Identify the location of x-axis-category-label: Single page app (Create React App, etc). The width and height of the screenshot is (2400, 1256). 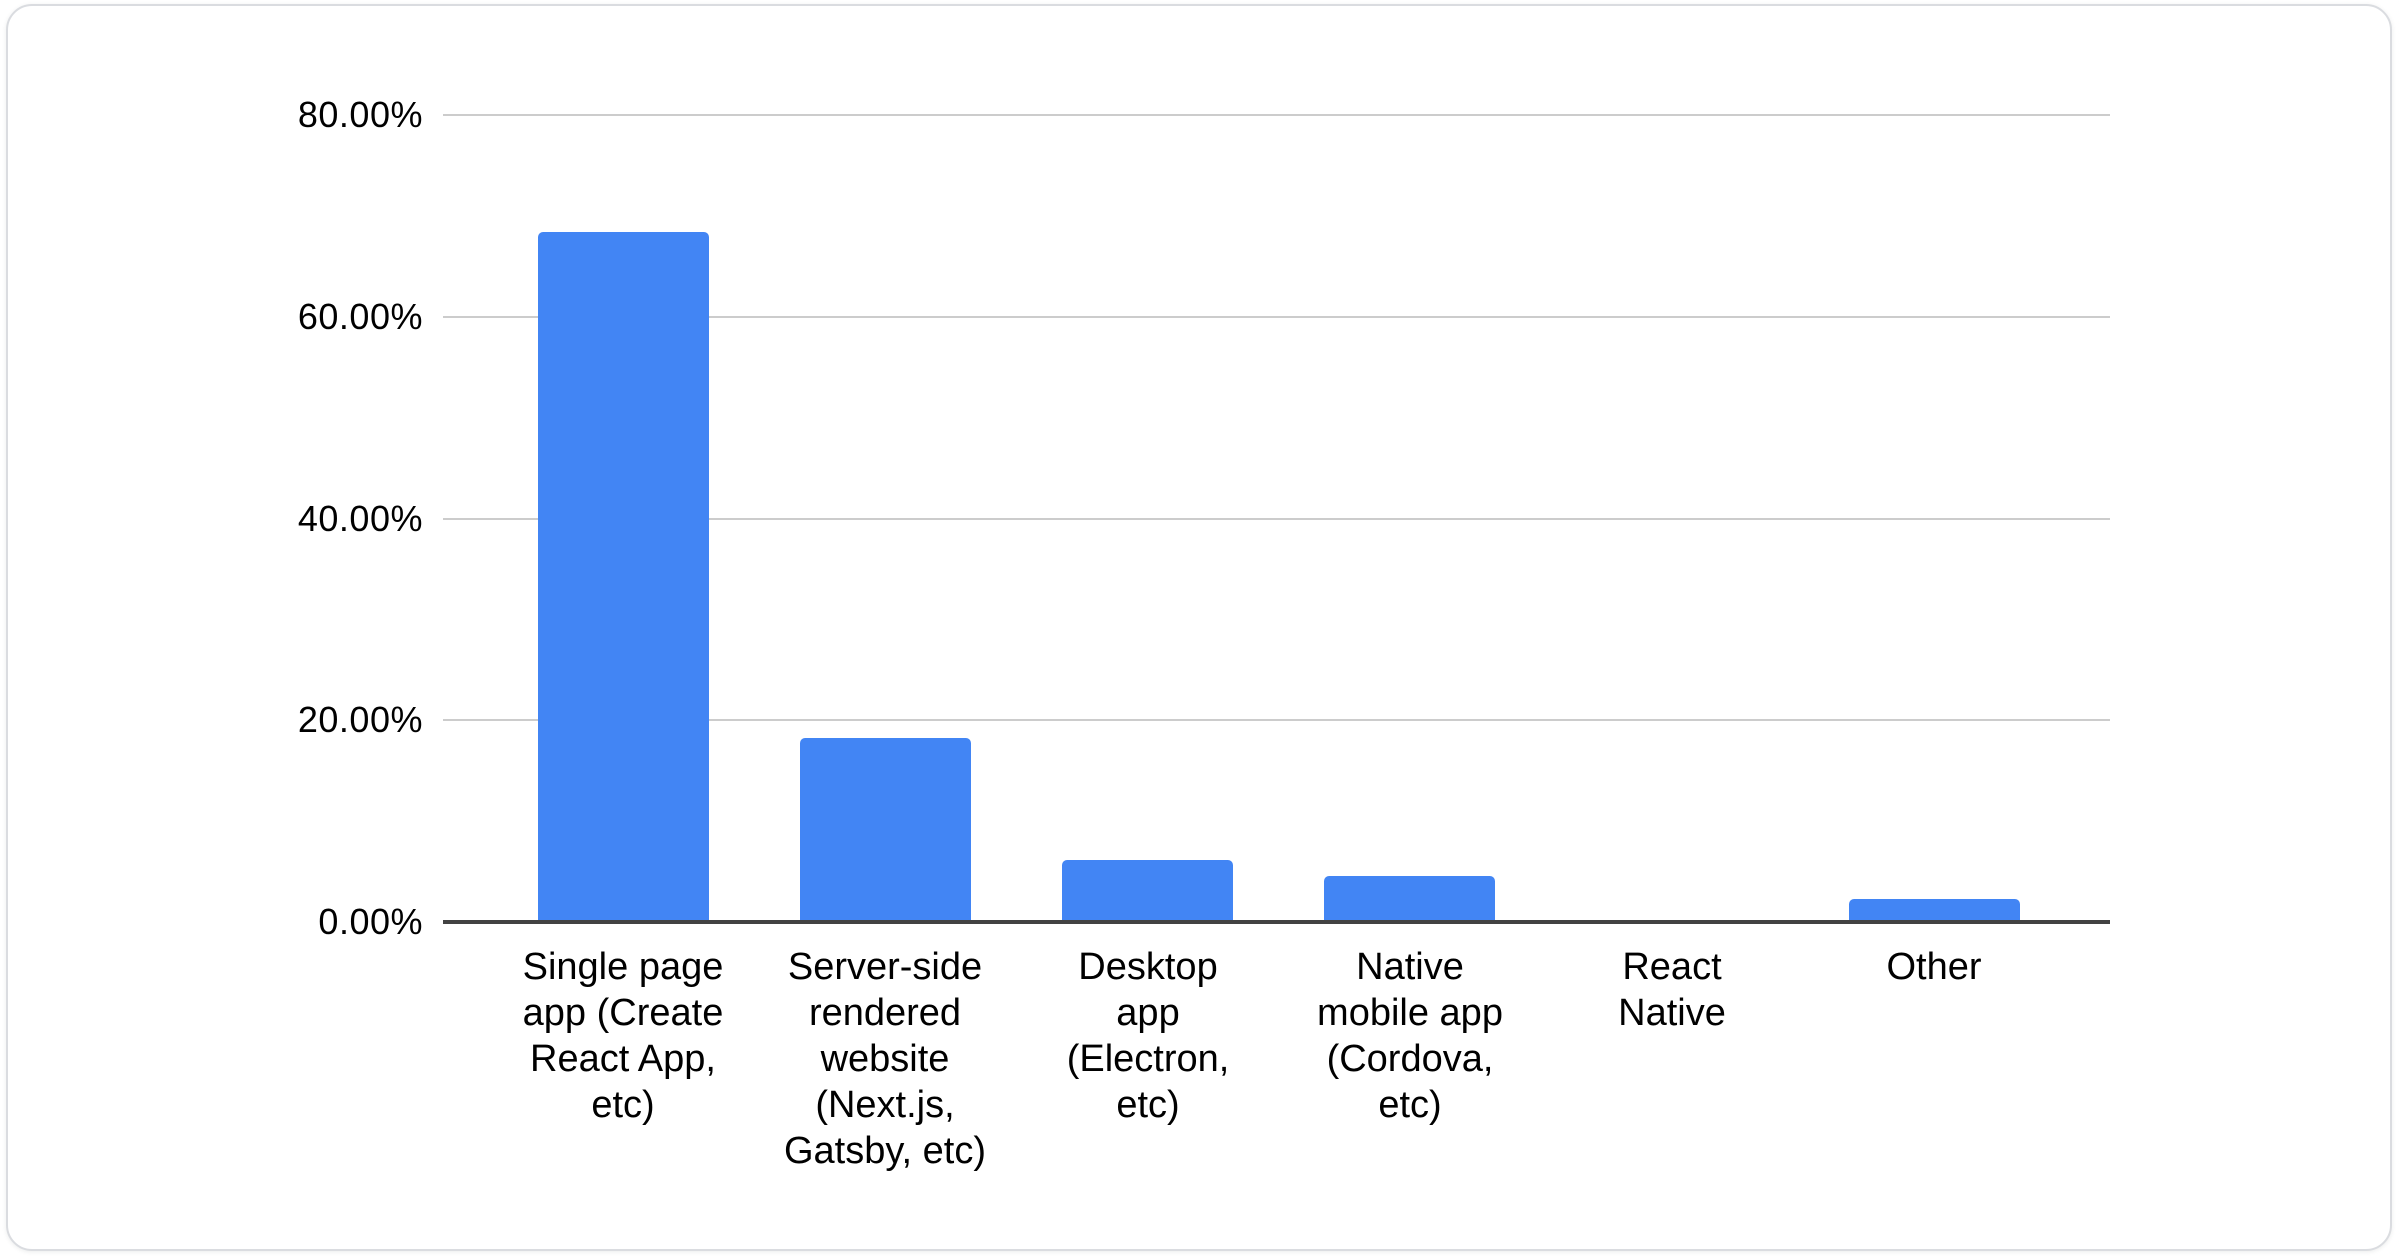
(623, 1036).